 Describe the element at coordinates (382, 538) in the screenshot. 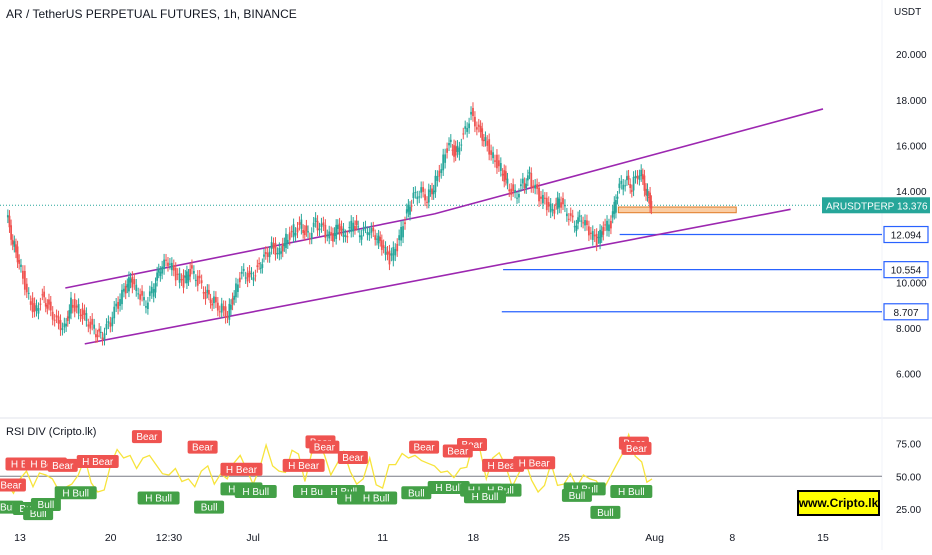

I see `x-tick-label: 11` at that location.